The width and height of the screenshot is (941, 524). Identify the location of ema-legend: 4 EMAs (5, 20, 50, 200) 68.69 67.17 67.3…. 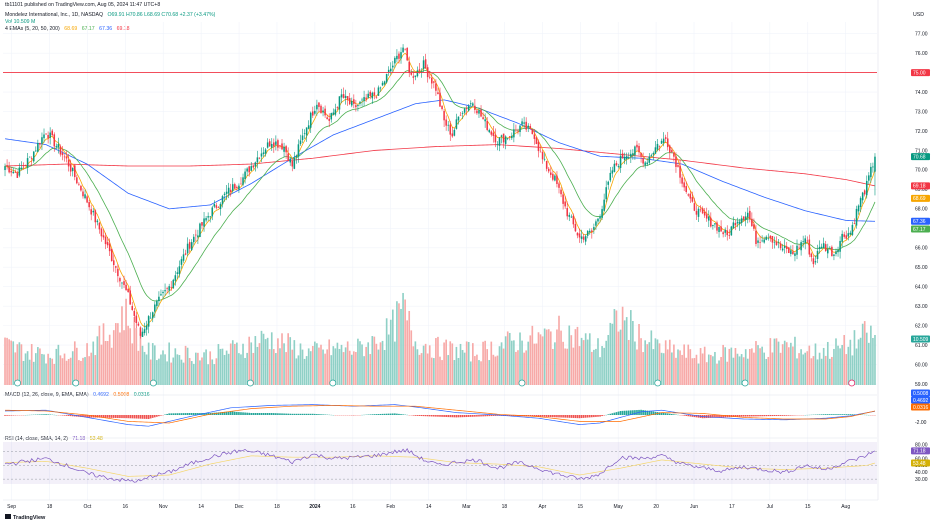
(69, 29).